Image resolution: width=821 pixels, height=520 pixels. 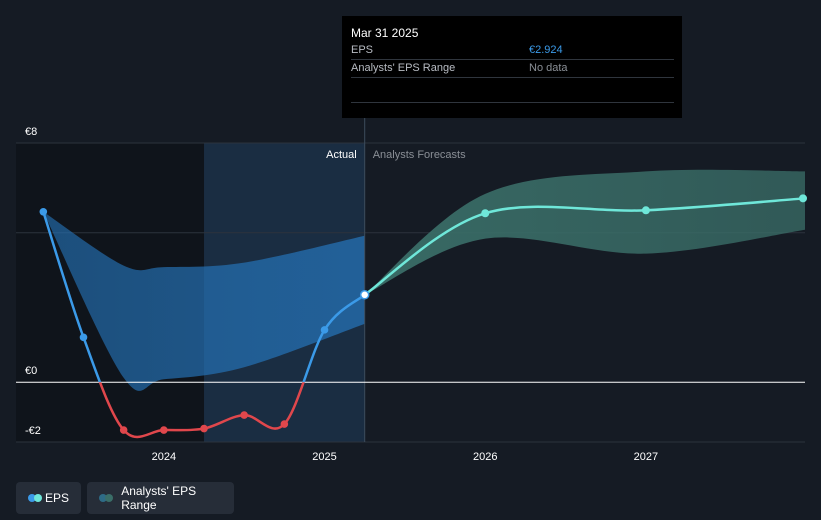 I want to click on tooltip-row-eps: EPS €2.924, so click(x=512, y=51).